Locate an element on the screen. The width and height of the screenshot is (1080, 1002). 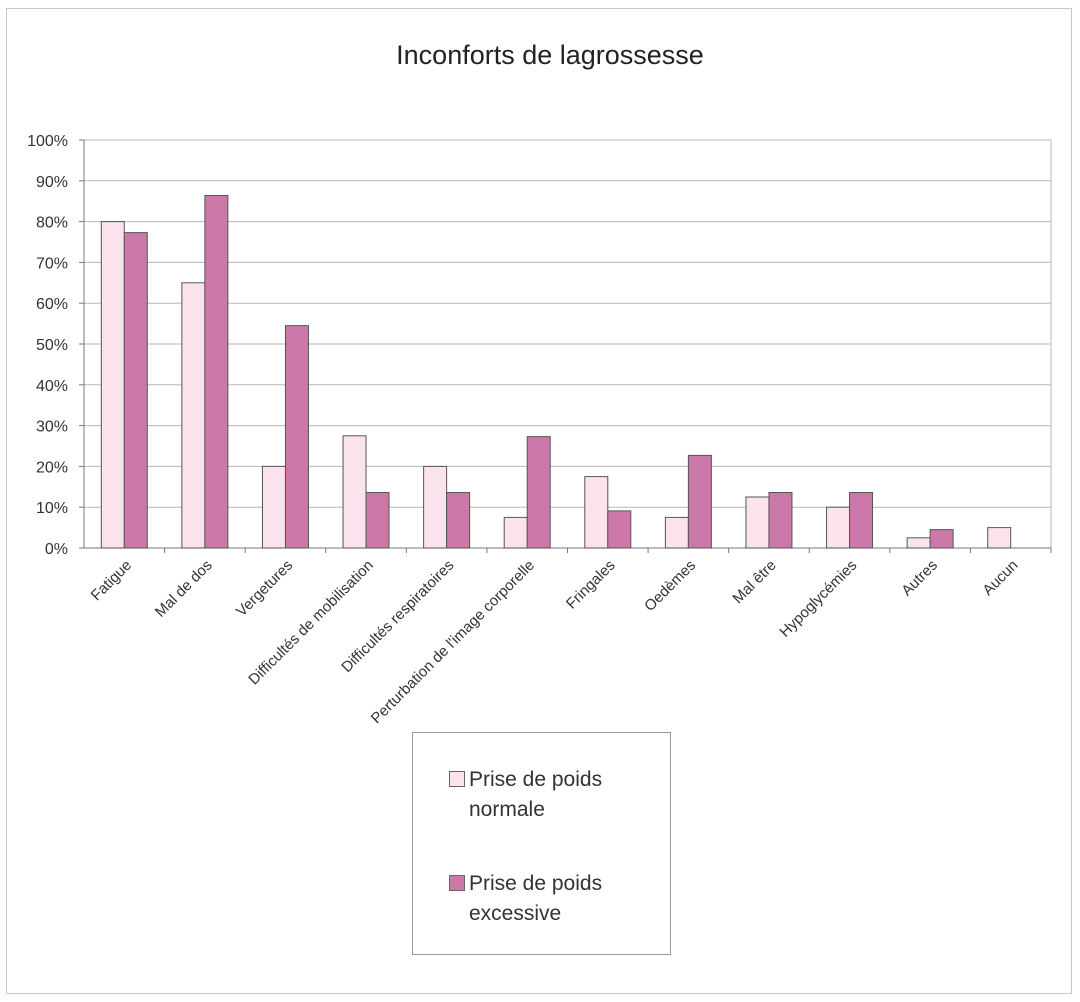
chart-title: Inconforts de lagrossesse is located at coordinates (550, 55).